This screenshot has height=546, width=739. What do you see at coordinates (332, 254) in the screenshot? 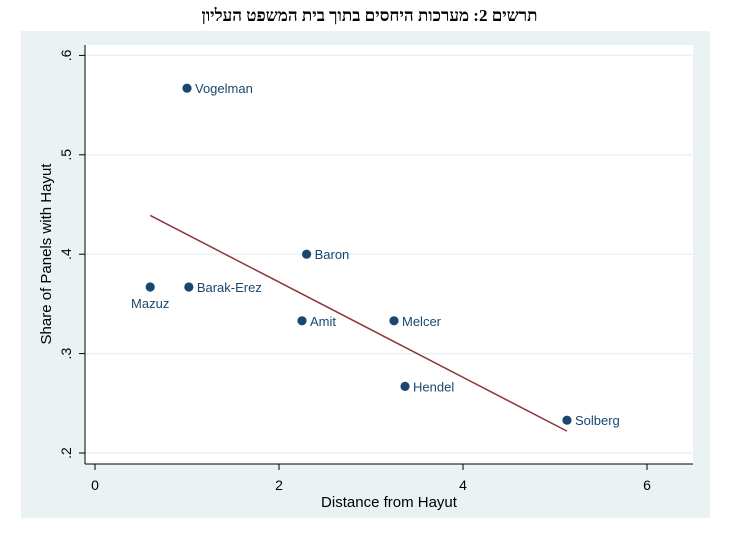
I see `point-label: Baron` at bounding box center [332, 254].